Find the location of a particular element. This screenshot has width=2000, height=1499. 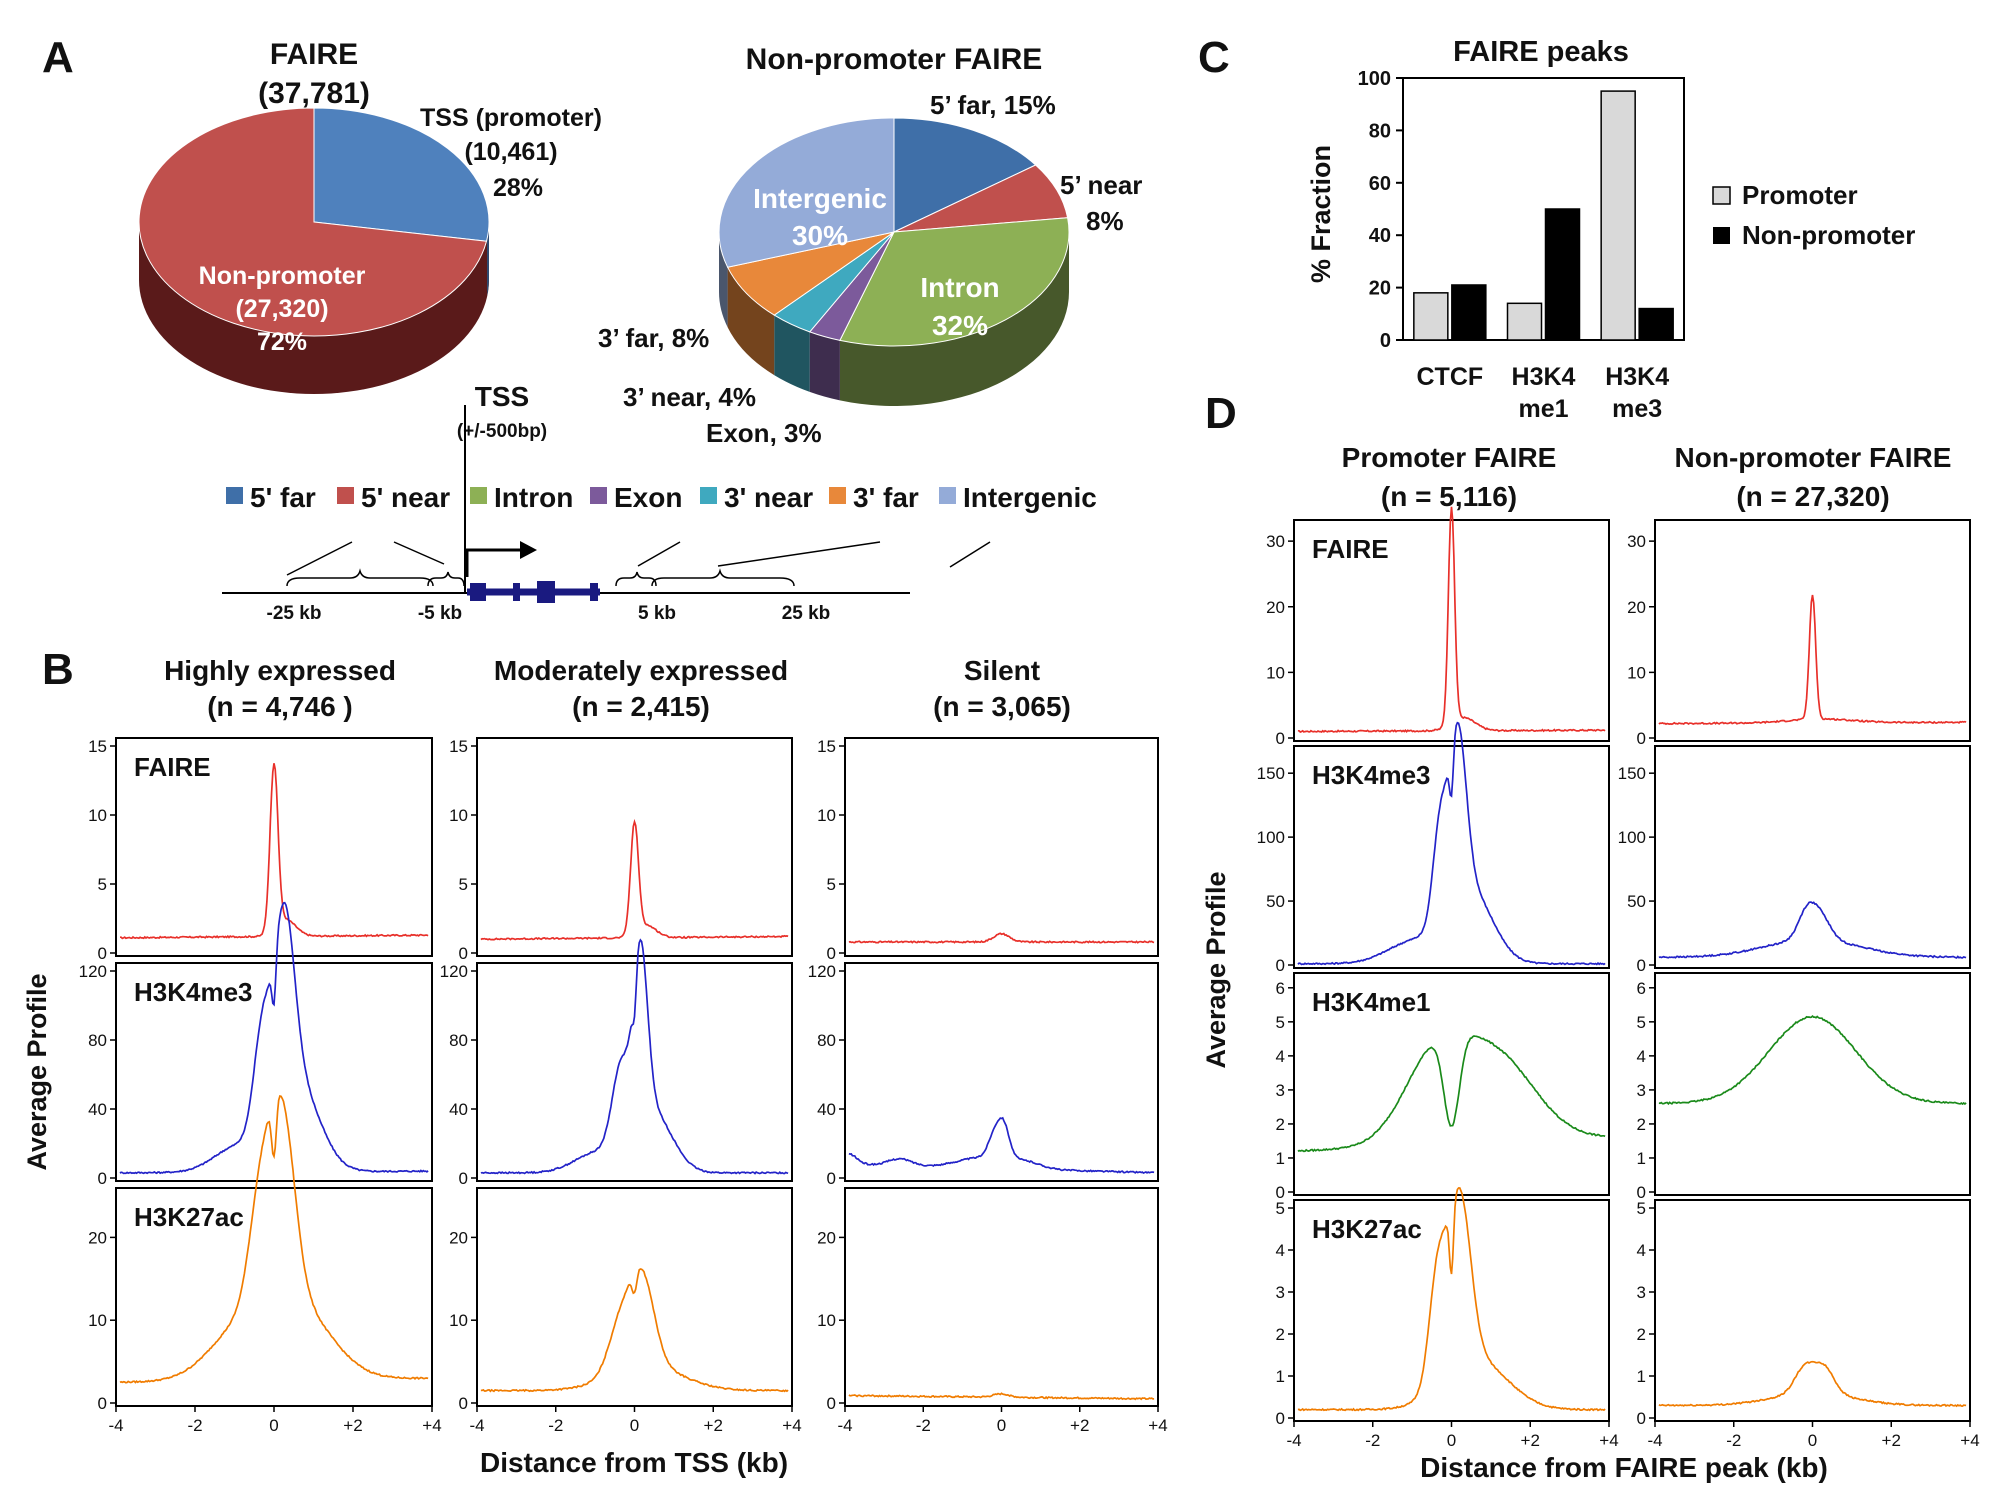

panelD-profile-h3k4me1-c0 is located at coordinates (1451, 1094).